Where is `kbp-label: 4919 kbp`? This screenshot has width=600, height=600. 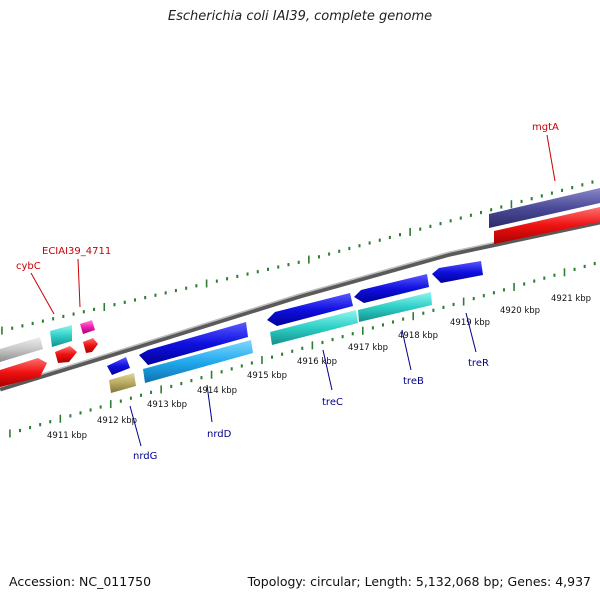 kbp-label: 4919 kbp is located at coordinates (470, 323).